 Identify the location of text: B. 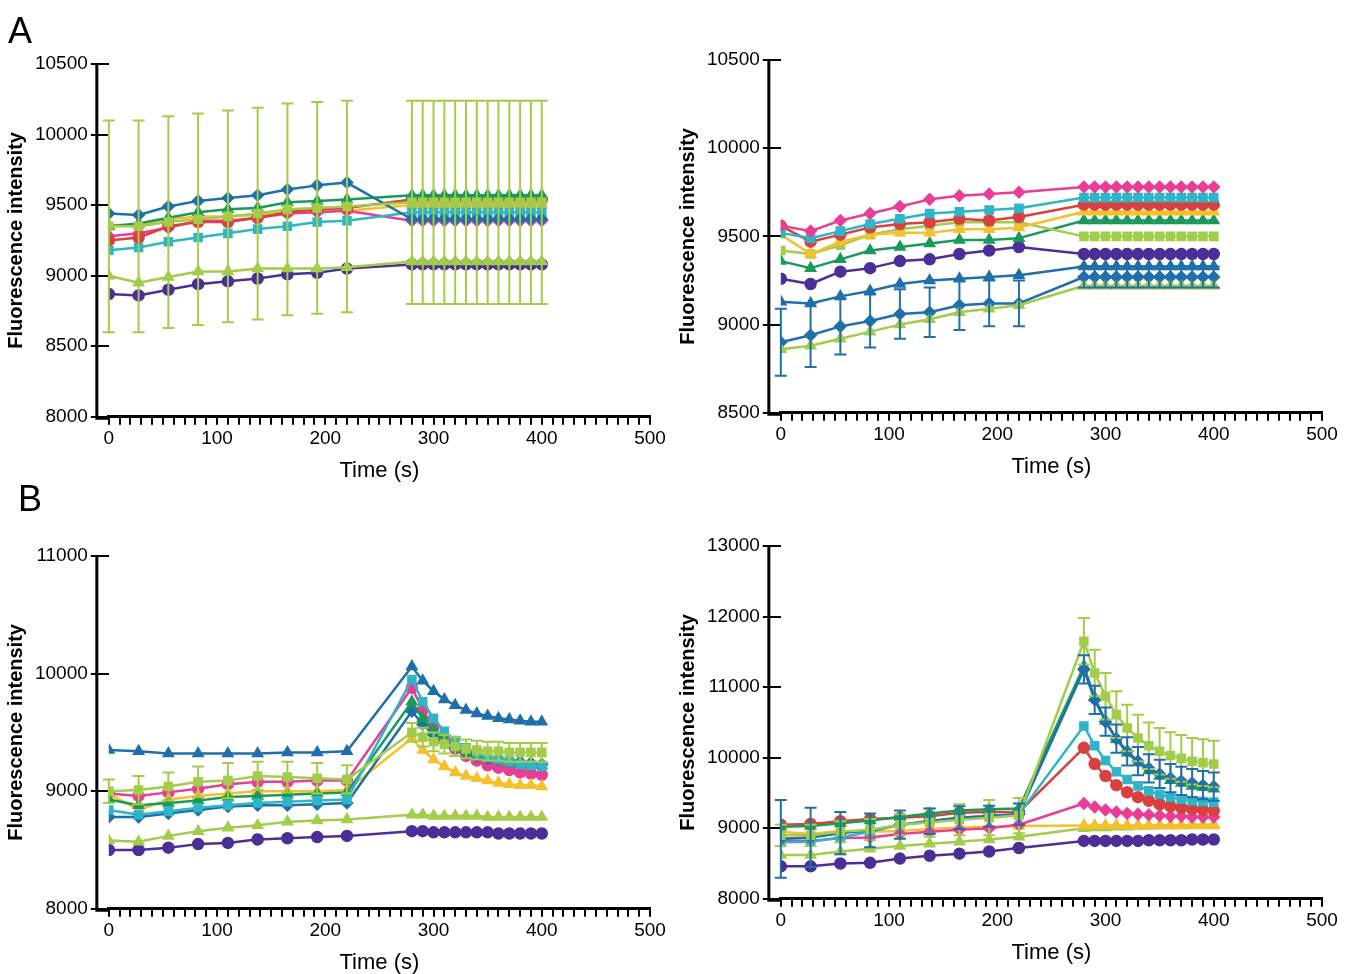
(30, 499).